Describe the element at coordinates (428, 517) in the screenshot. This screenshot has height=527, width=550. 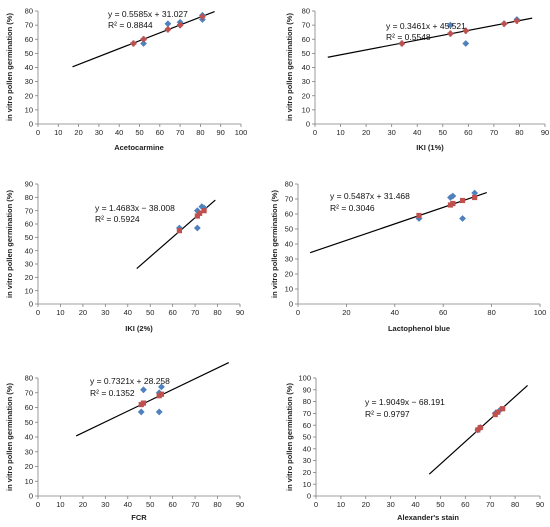
I see `x-axis-label: Alexander's stain` at that location.